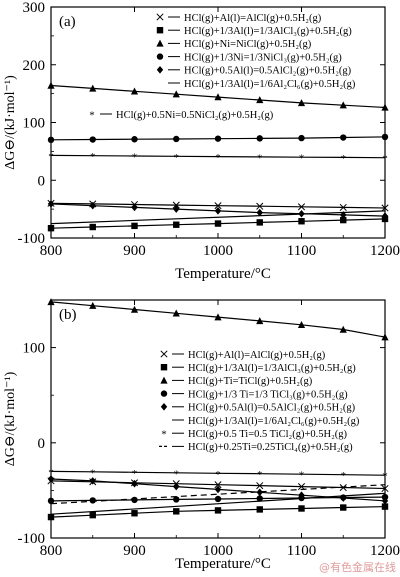  Describe the element at coordinates (268, 394) in the screenshot. I see `legend-label: HCl(g)+1/3 Ti=1/3 TiCl₃(g)+0.5H₂(g)` at that location.